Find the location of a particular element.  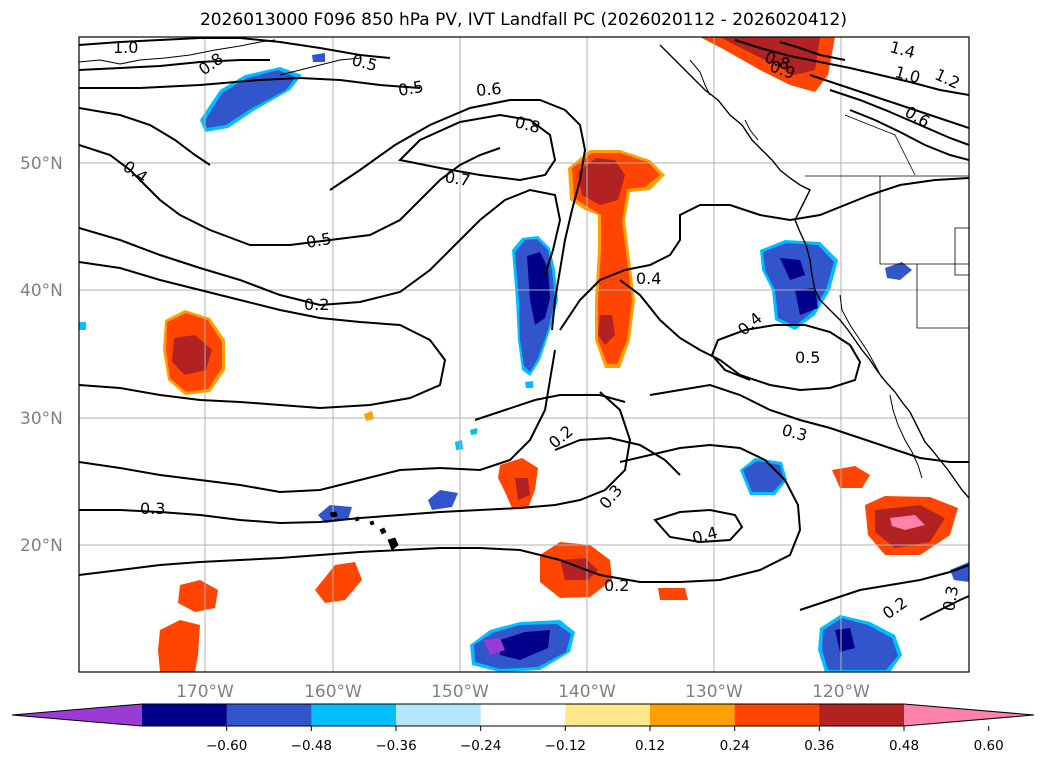

lon-label: 160°W is located at coordinates (333, 692).